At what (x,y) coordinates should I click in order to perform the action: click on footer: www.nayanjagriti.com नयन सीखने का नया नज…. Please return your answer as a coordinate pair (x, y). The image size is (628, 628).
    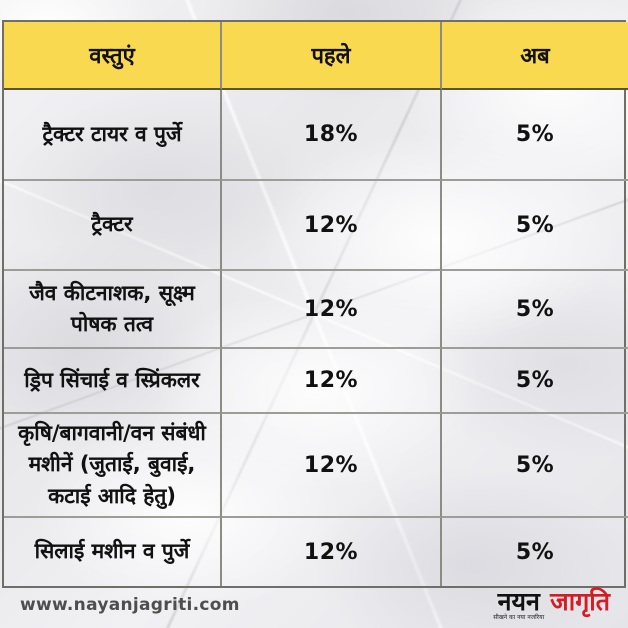
    Looking at the image, I should click on (314, 607).